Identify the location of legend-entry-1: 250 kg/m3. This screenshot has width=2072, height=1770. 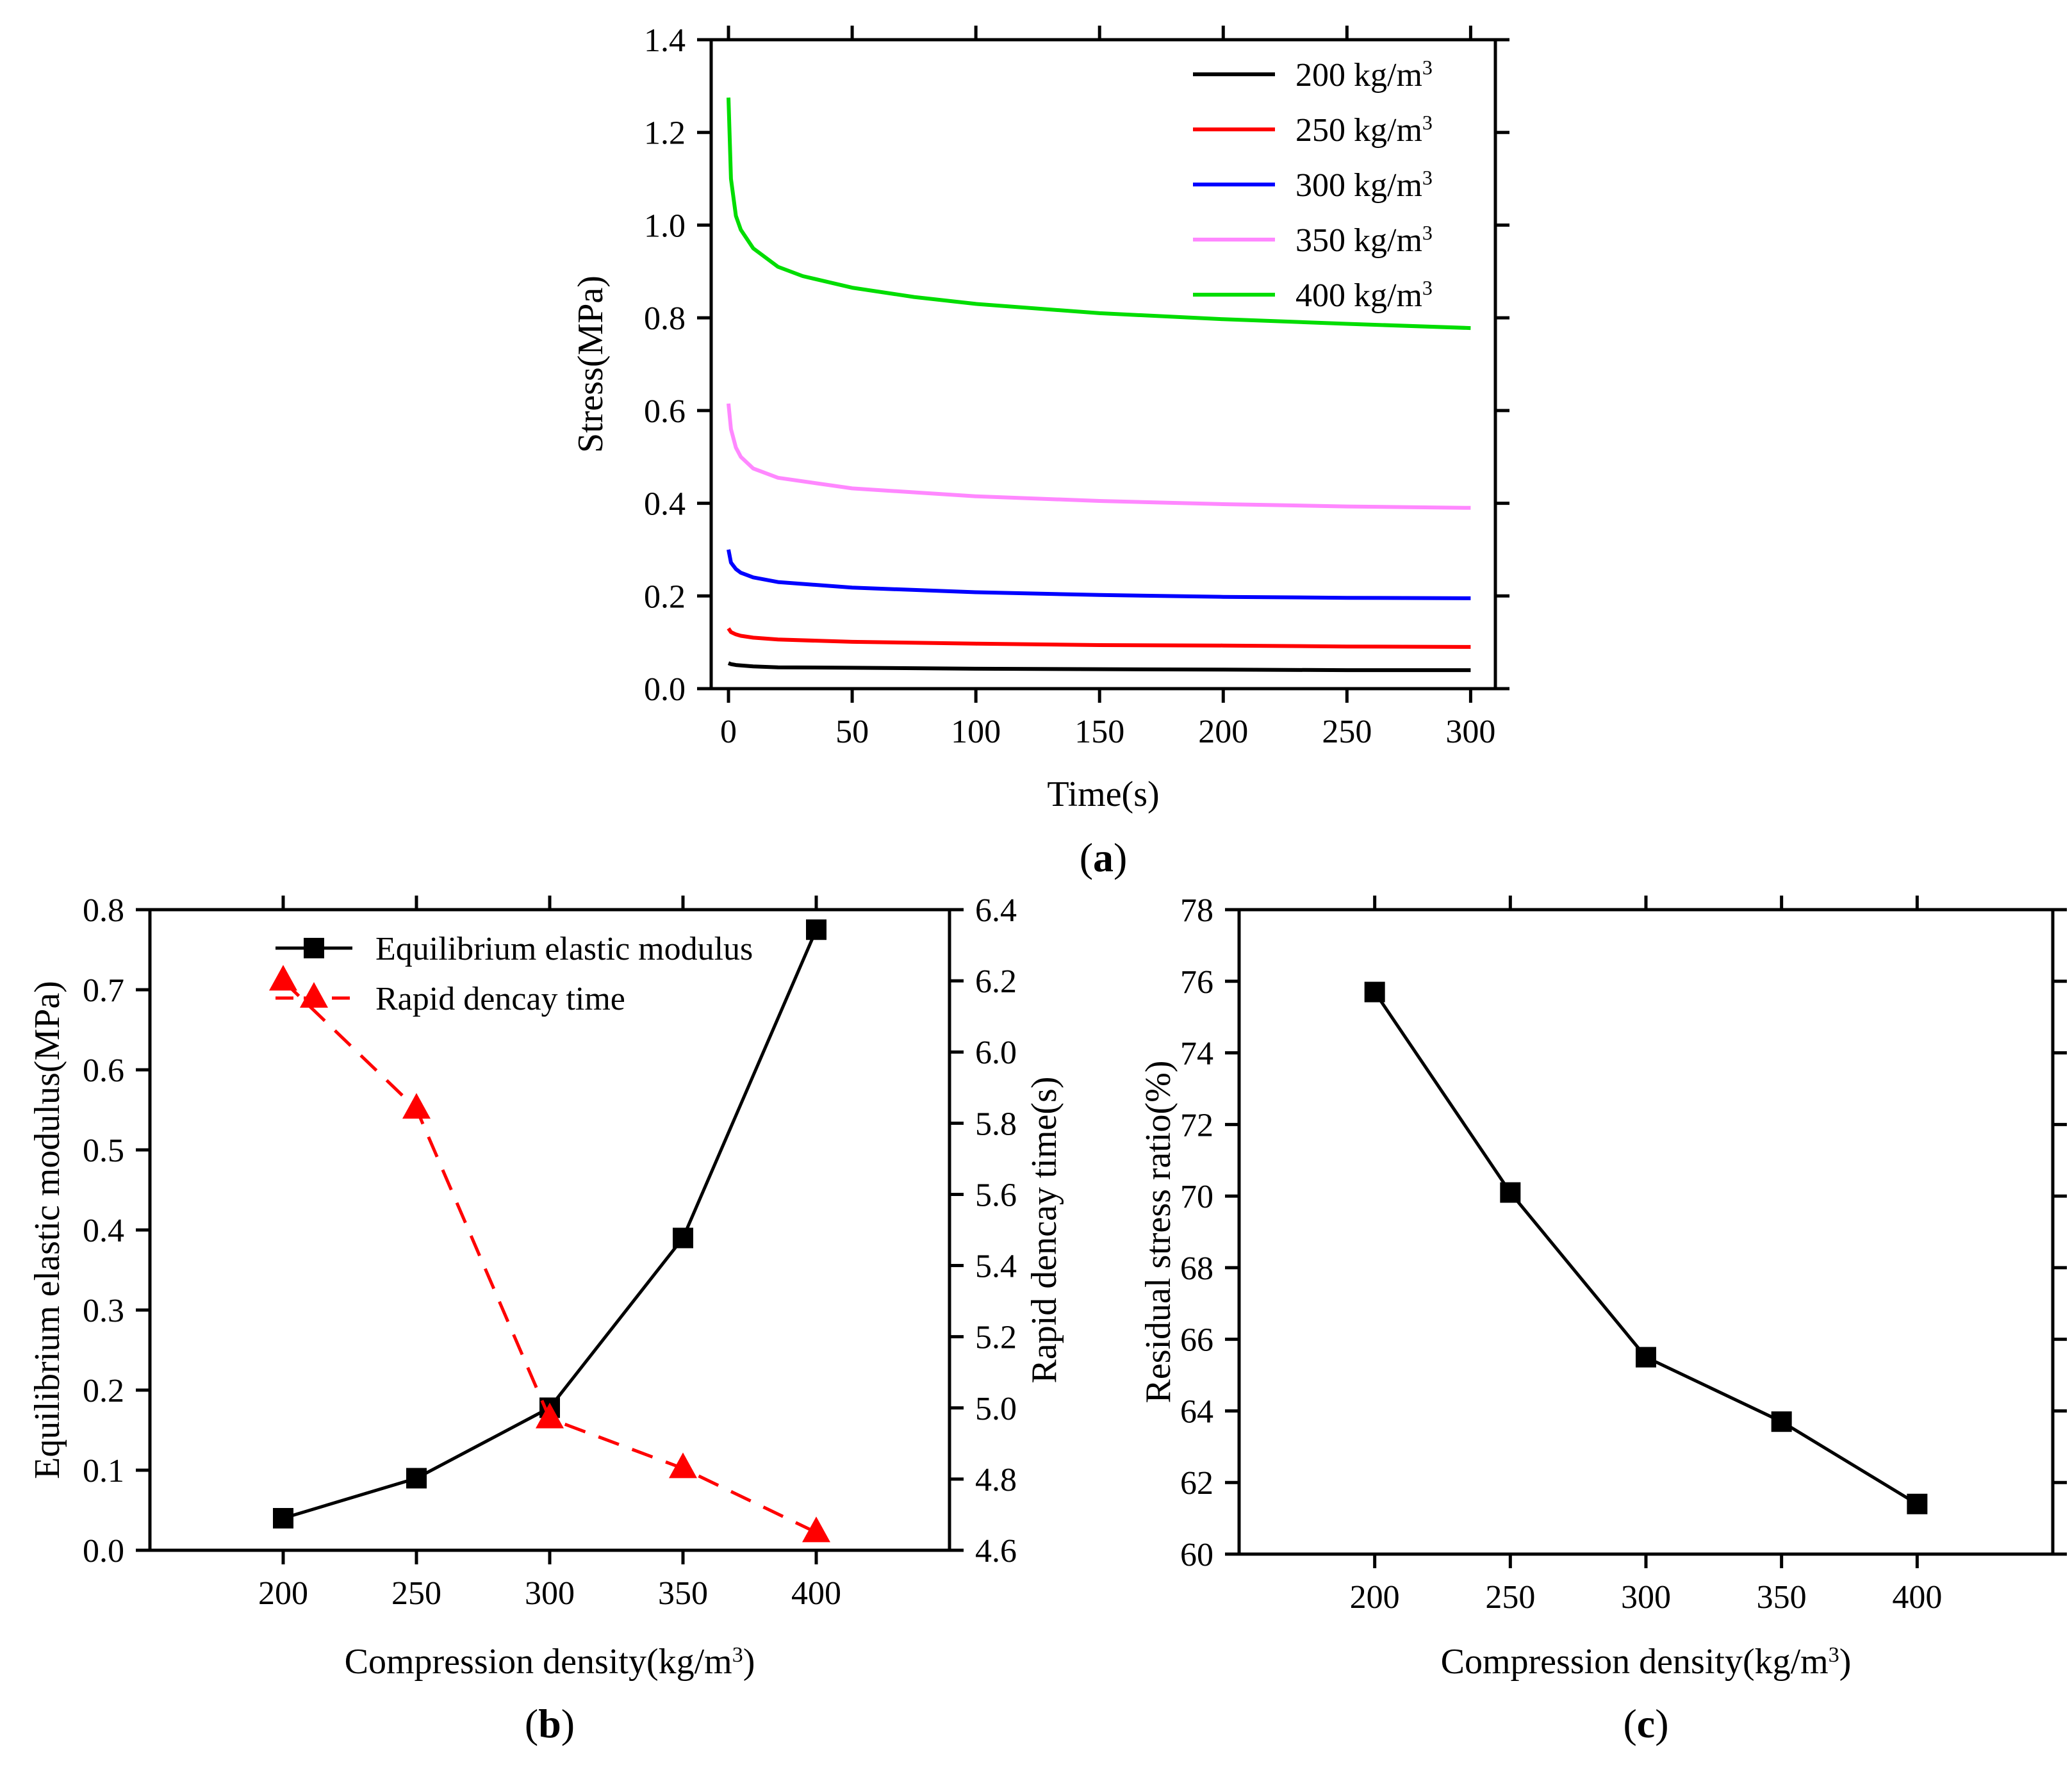
(1364, 130).